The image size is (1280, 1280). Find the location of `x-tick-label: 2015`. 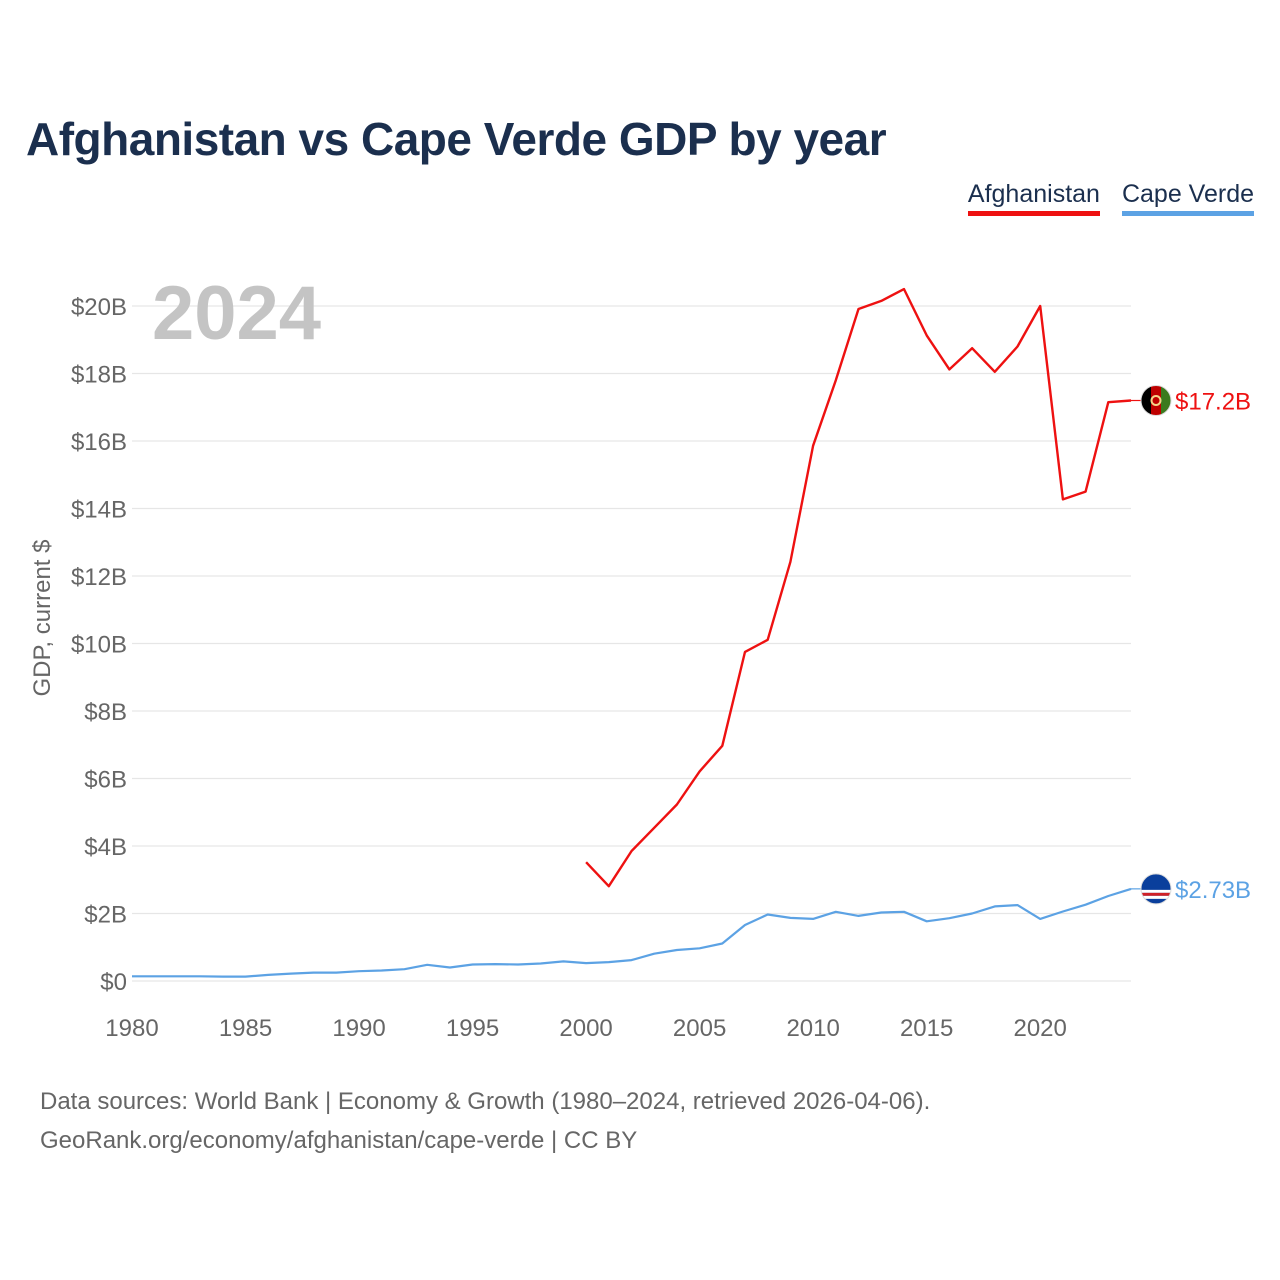

x-tick-label: 2015 is located at coordinates (926, 1028).